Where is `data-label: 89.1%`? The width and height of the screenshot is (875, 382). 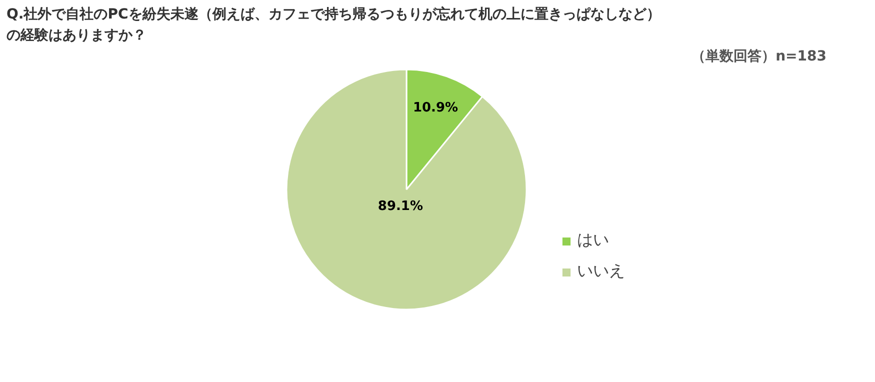 data-label: 89.1% is located at coordinates (401, 206).